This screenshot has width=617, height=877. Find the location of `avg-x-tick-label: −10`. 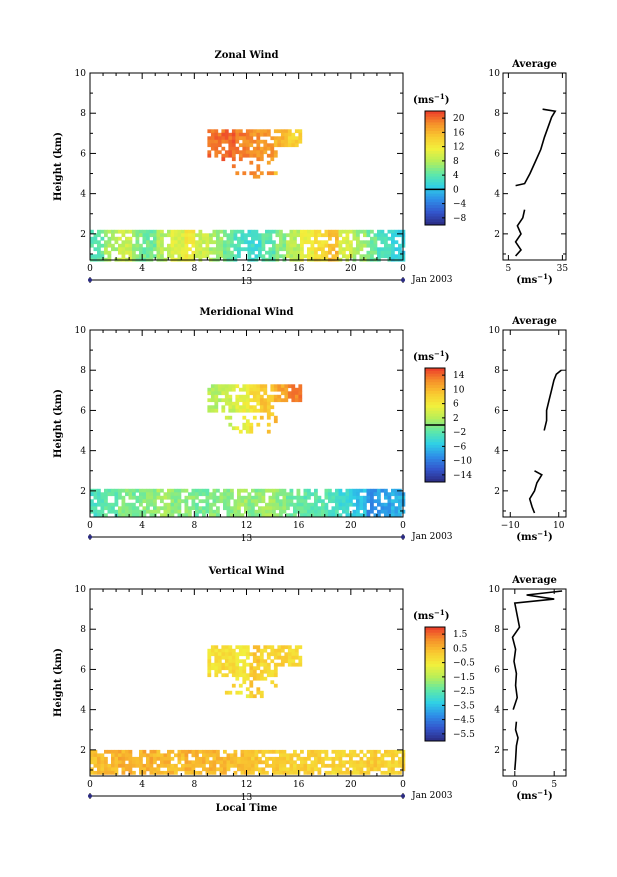

avg-x-tick-label: −10 is located at coordinates (510, 526).